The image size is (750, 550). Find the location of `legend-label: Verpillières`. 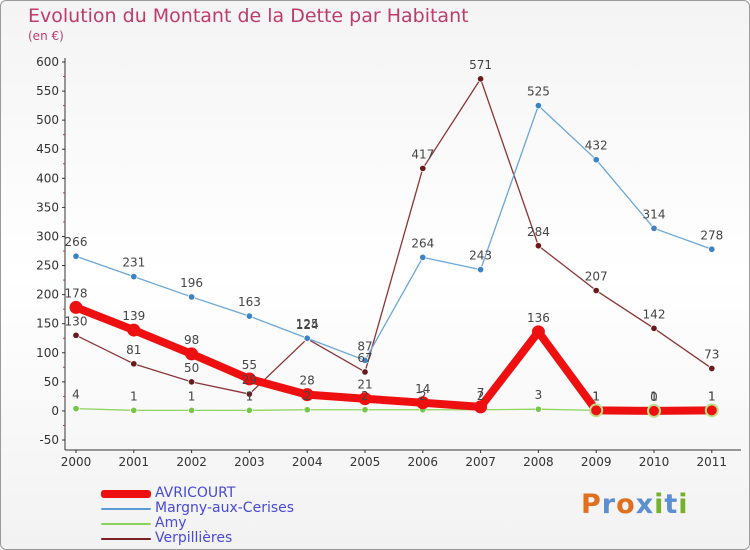

legend-label: Verpillières is located at coordinates (194, 538).